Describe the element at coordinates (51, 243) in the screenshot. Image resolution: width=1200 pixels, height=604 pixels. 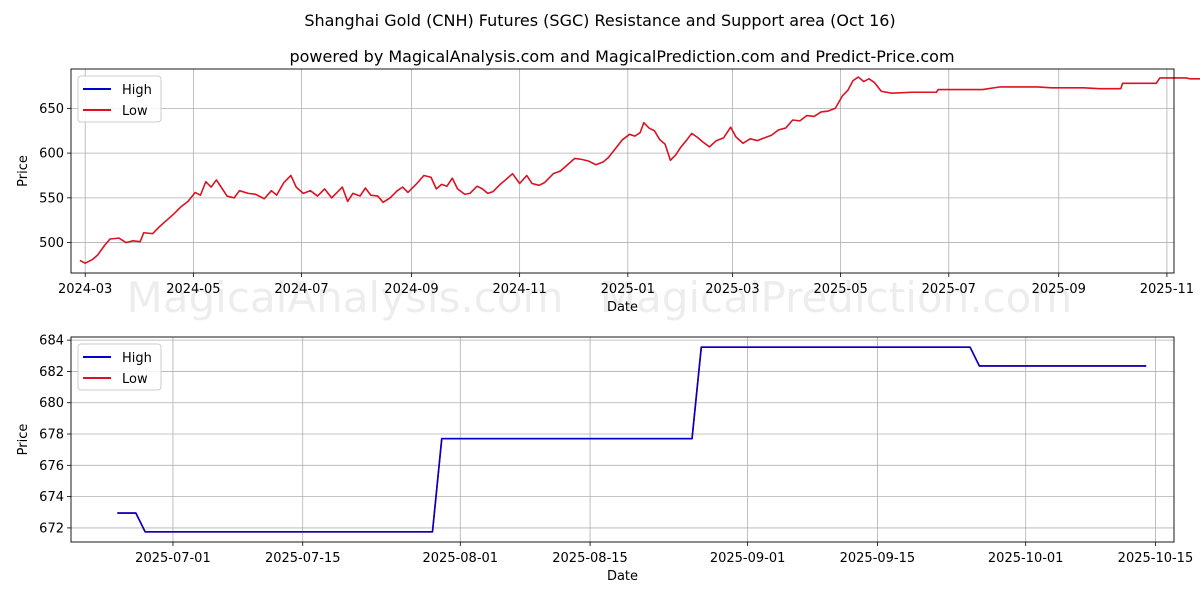
I see `chart-0-y-tick-label: 500` at that location.